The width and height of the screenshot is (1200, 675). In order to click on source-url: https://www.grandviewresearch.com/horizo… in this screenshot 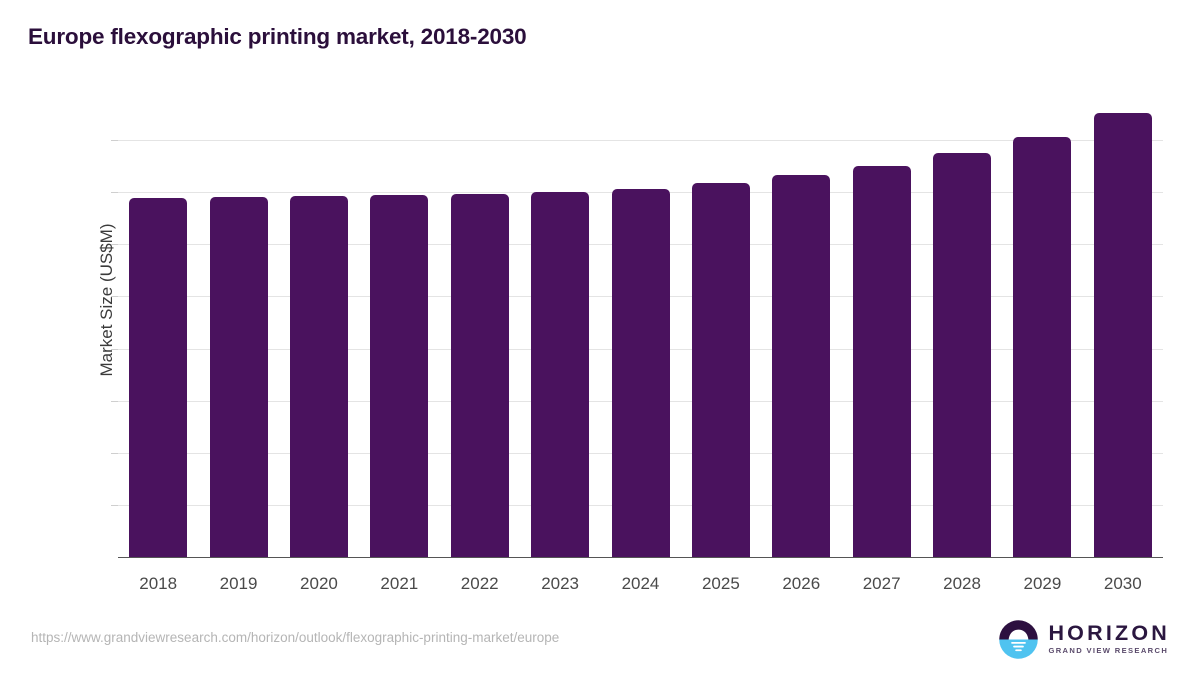, I will do `click(295, 637)`.